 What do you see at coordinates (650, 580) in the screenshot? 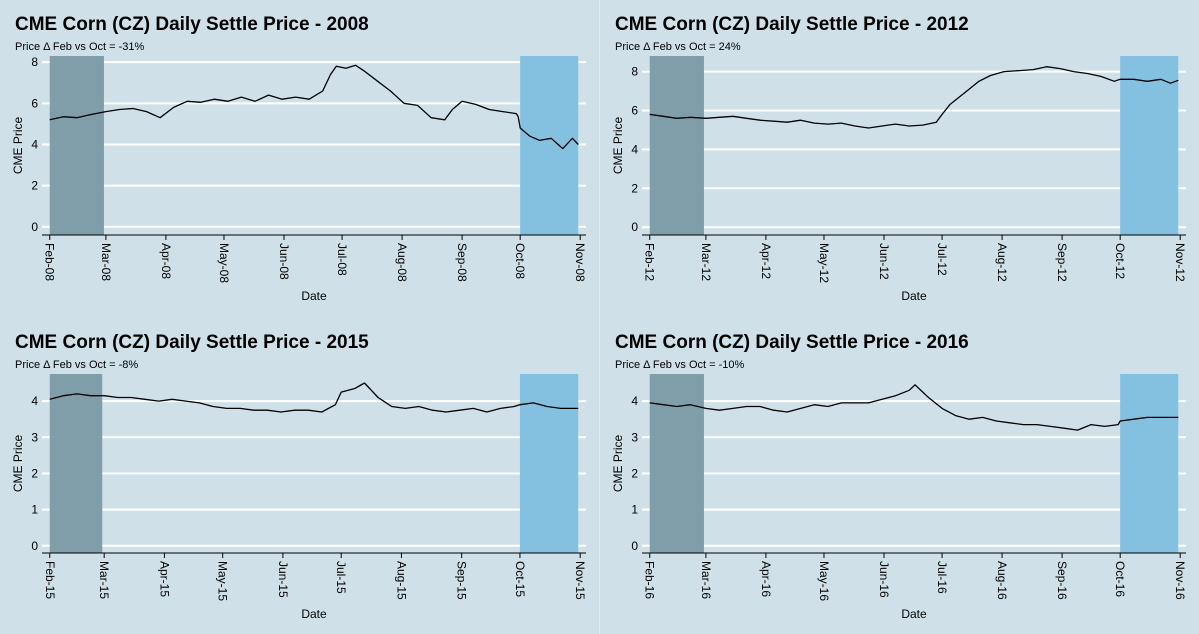
I see `x-tick-label: Feb-16` at bounding box center [650, 580].